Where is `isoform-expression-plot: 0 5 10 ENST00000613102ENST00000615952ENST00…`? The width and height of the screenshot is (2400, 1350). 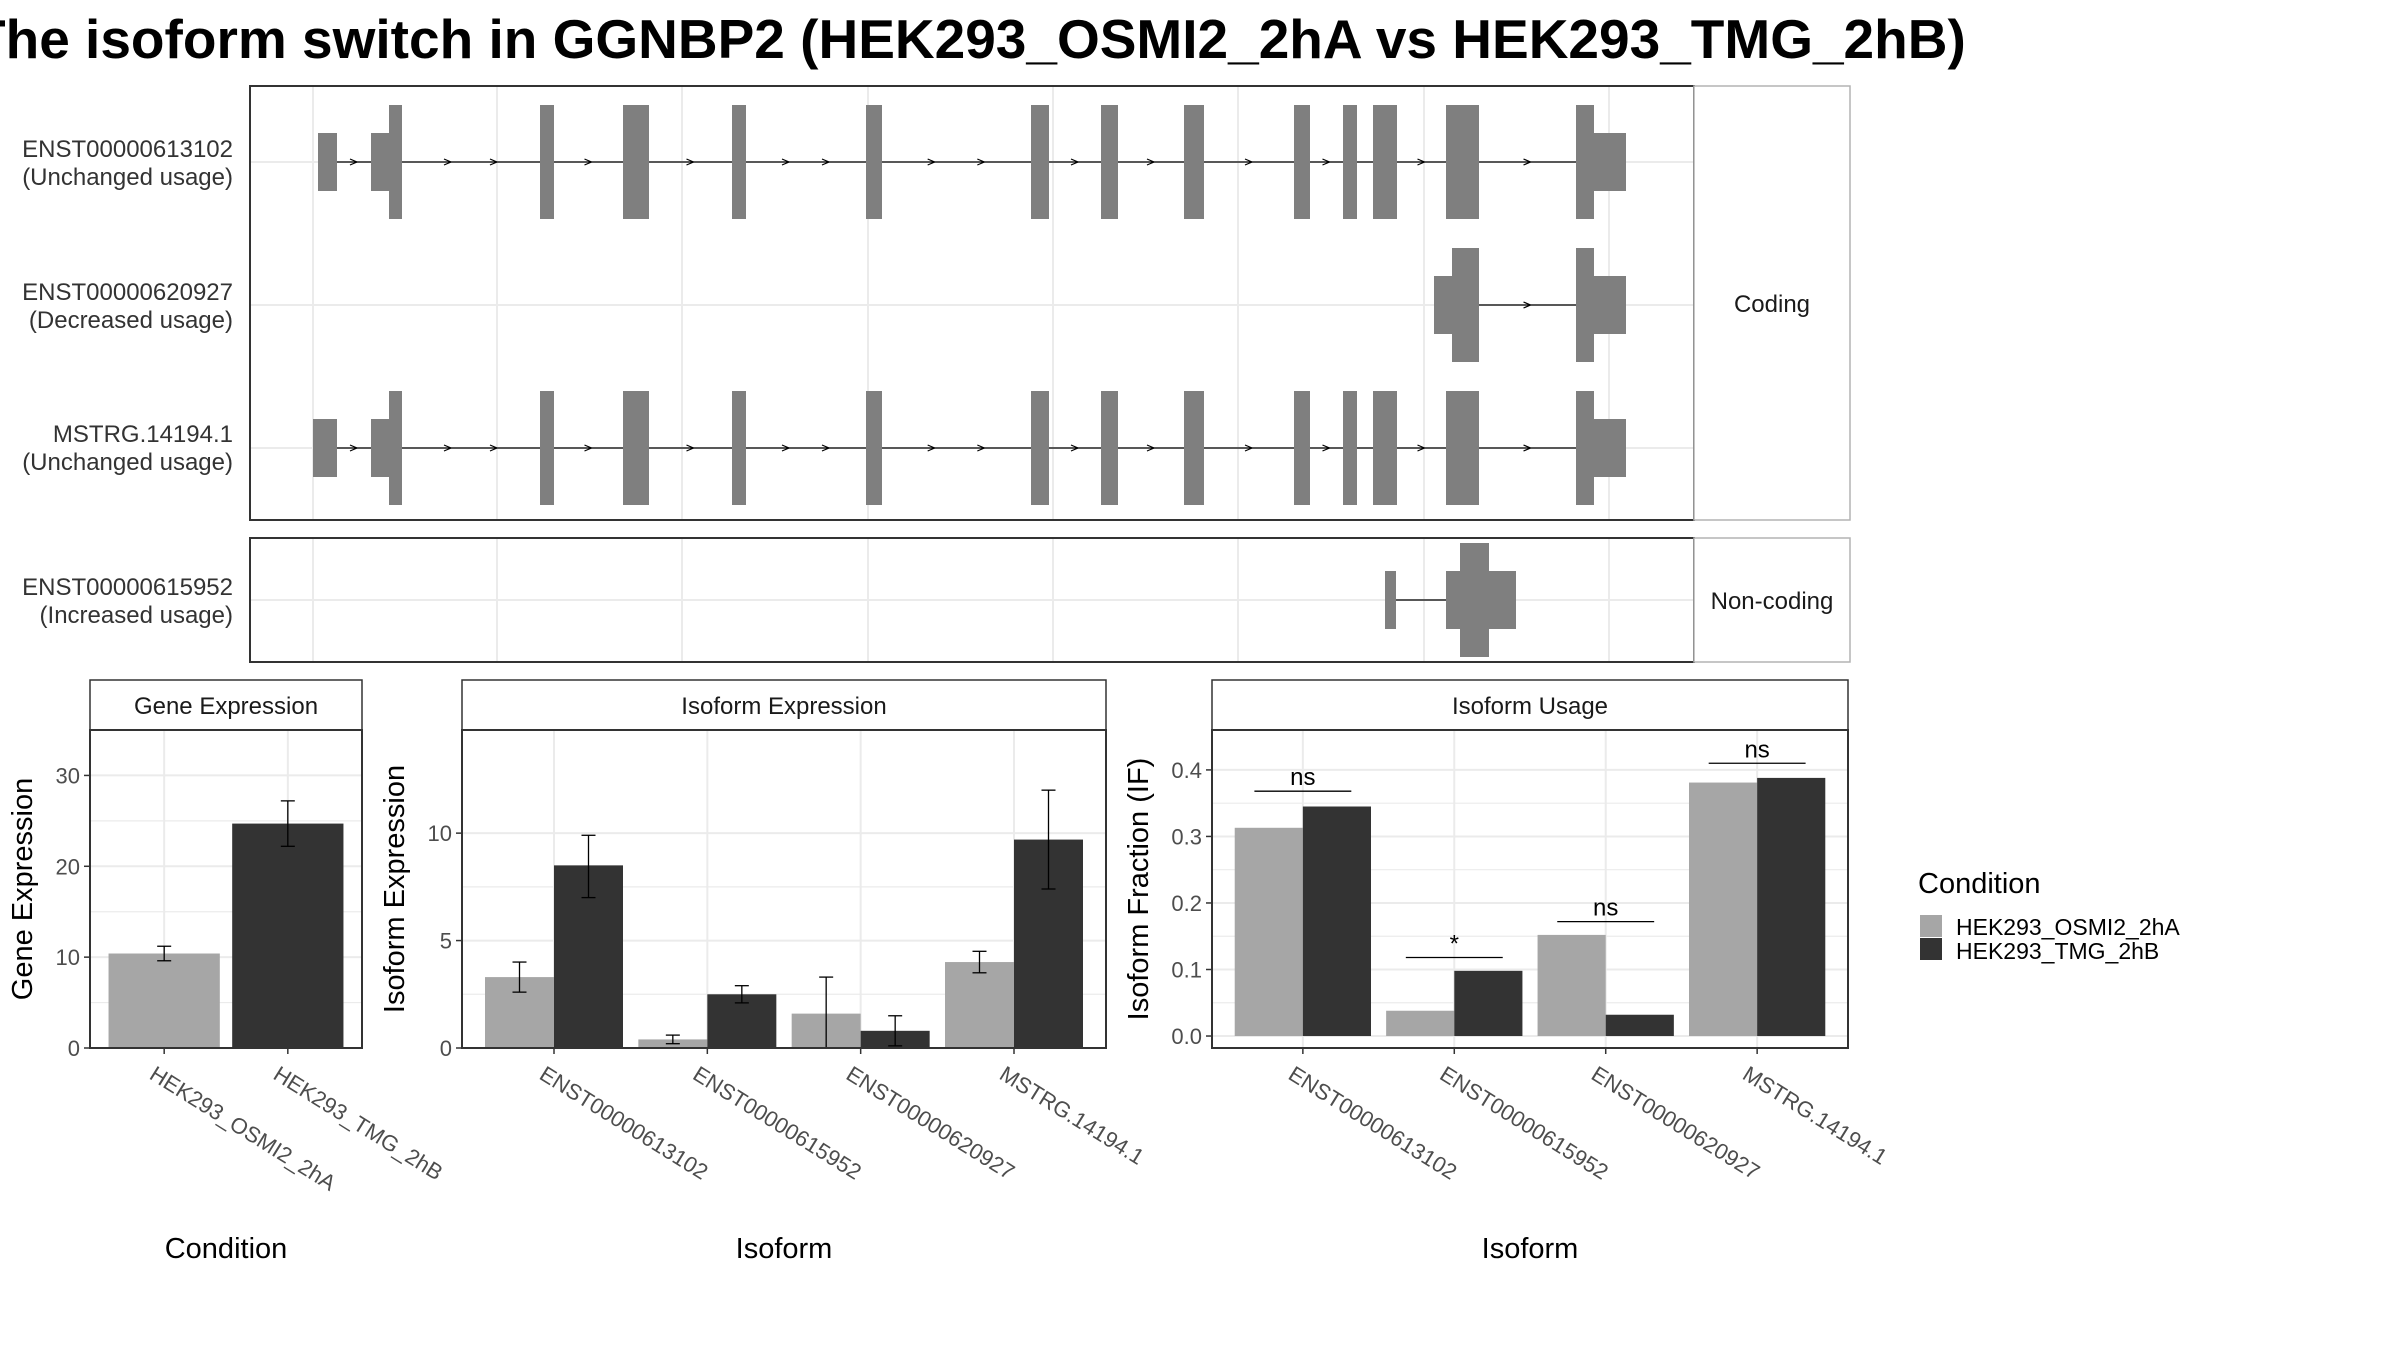 isoform-expression-plot: 0 5 10 ENST00000613102ENST00000615952ENST00… is located at coordinates (788, 957).